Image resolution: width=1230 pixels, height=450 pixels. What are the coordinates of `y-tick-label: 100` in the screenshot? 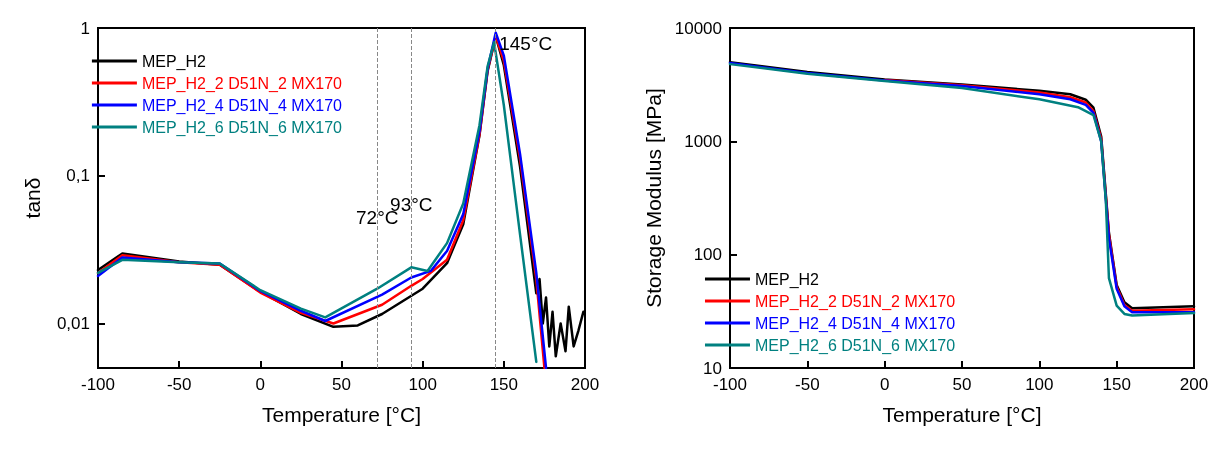 It's located at (707, 255).